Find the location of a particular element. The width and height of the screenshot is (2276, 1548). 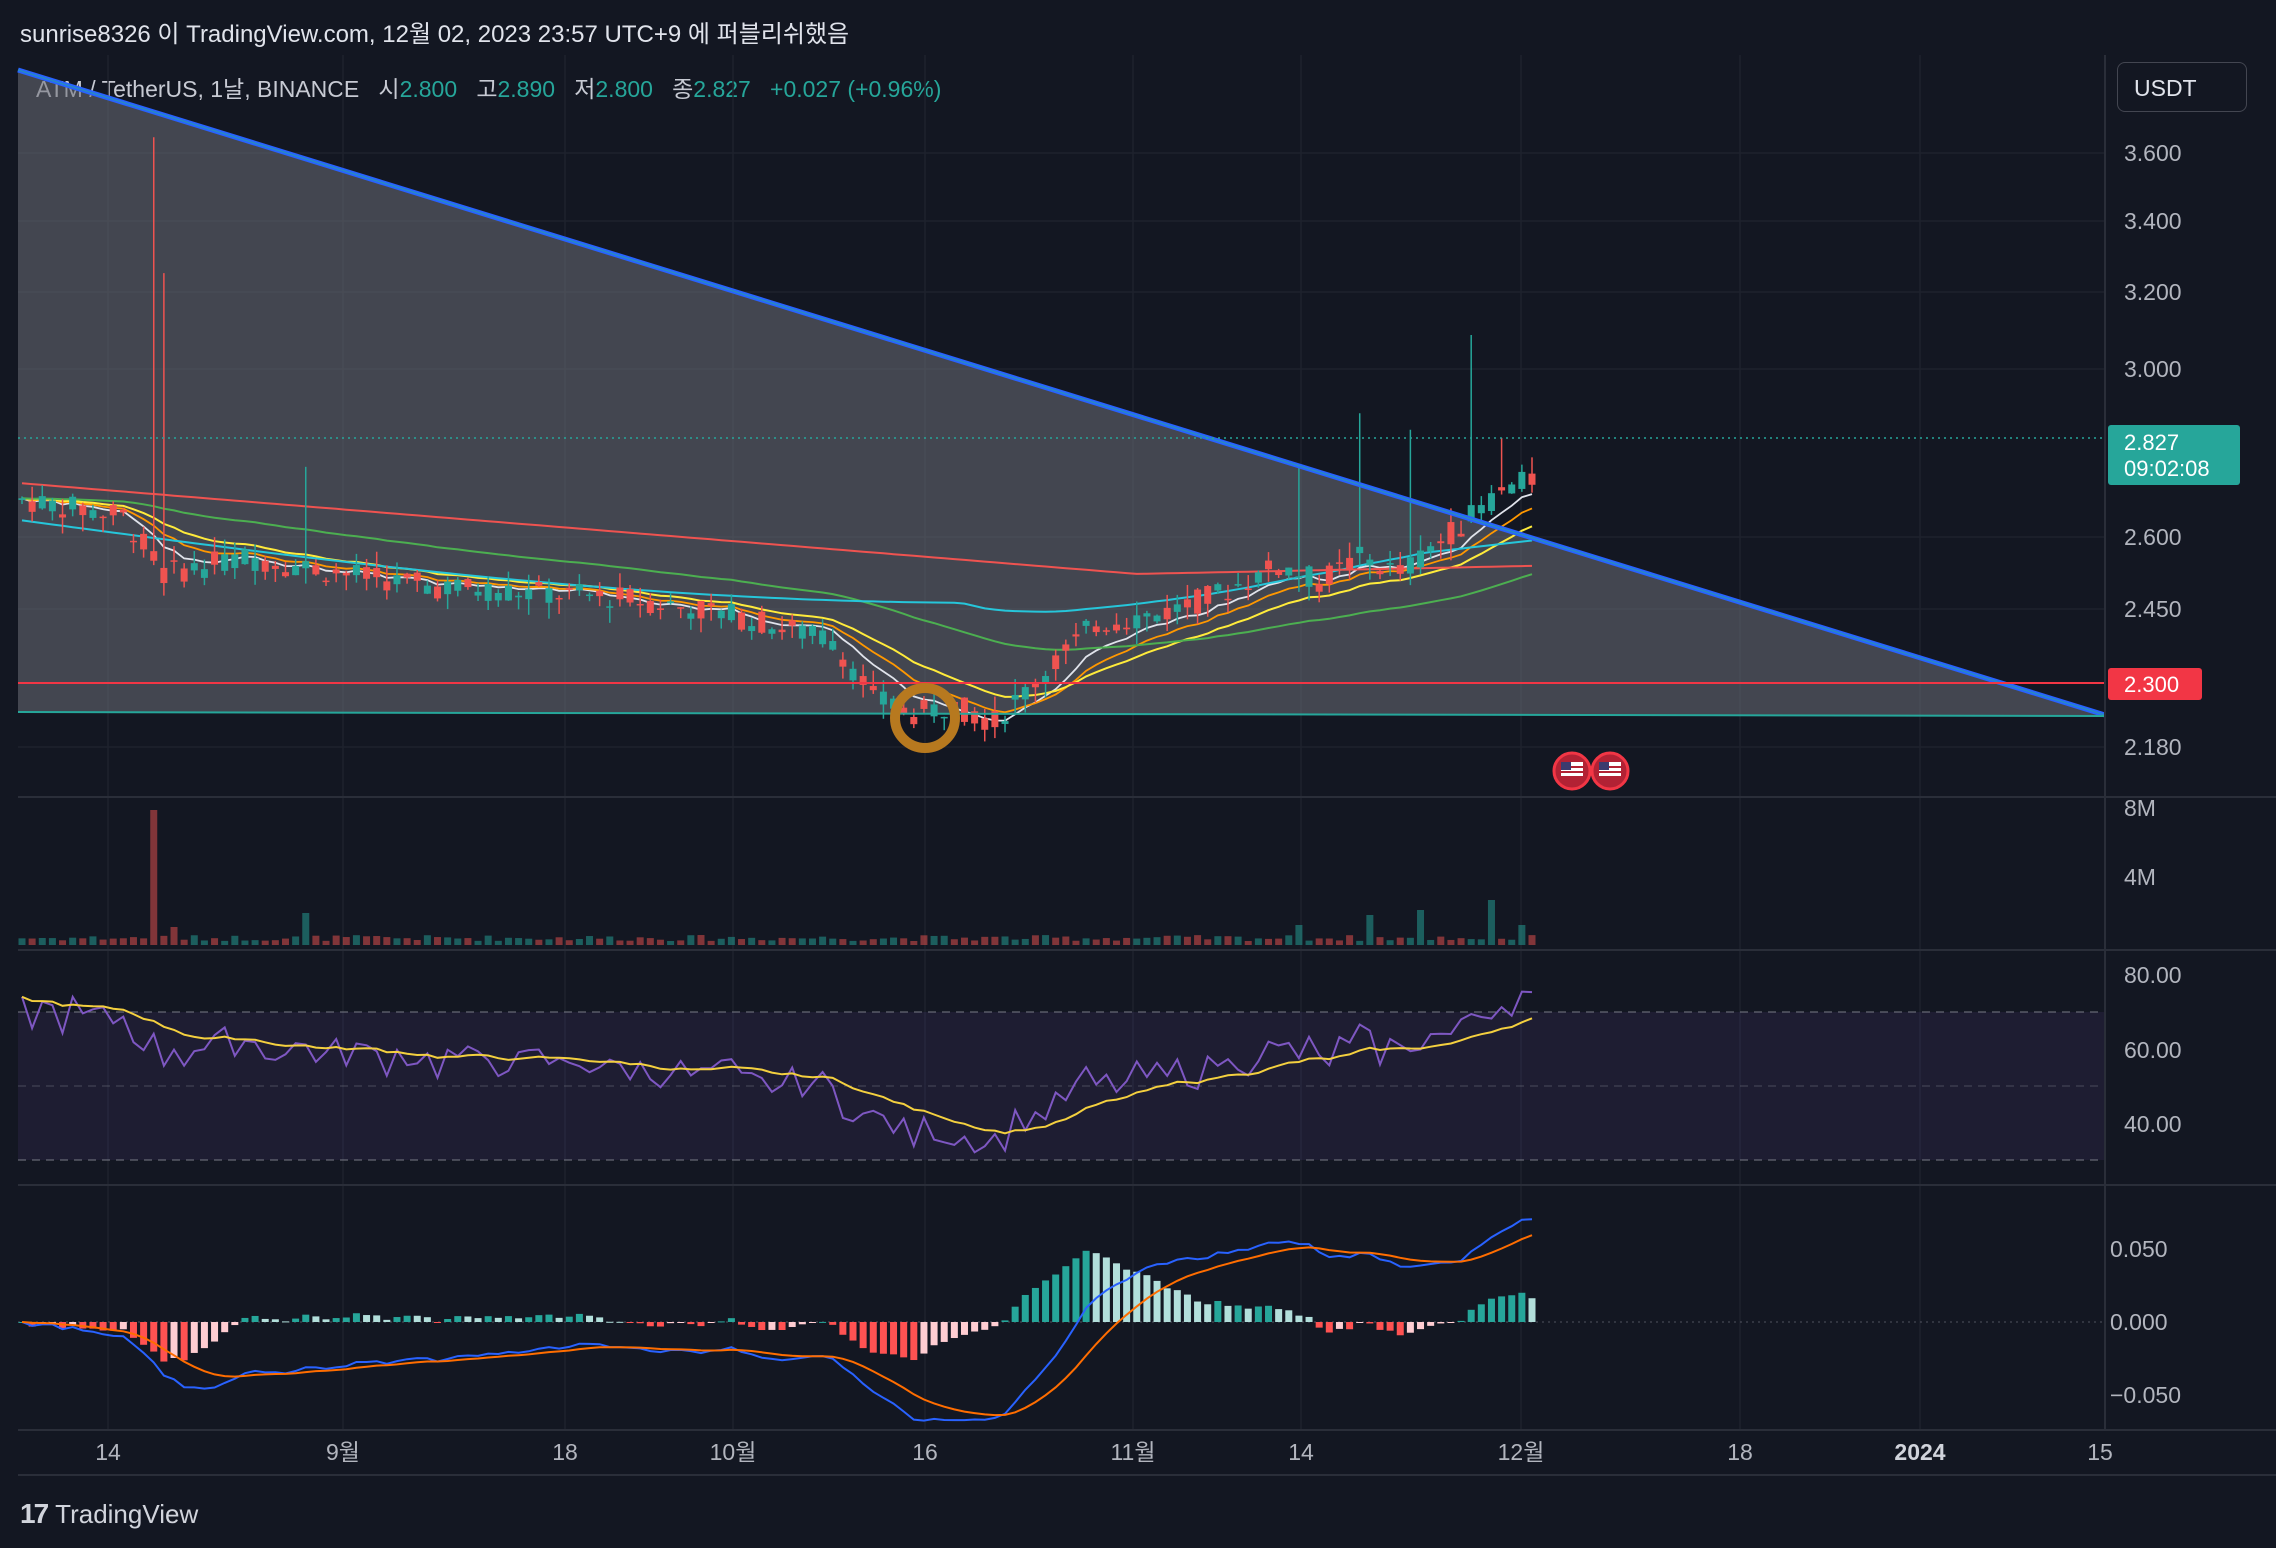

close-value: 2.827 is located at coordinates (722, 89).